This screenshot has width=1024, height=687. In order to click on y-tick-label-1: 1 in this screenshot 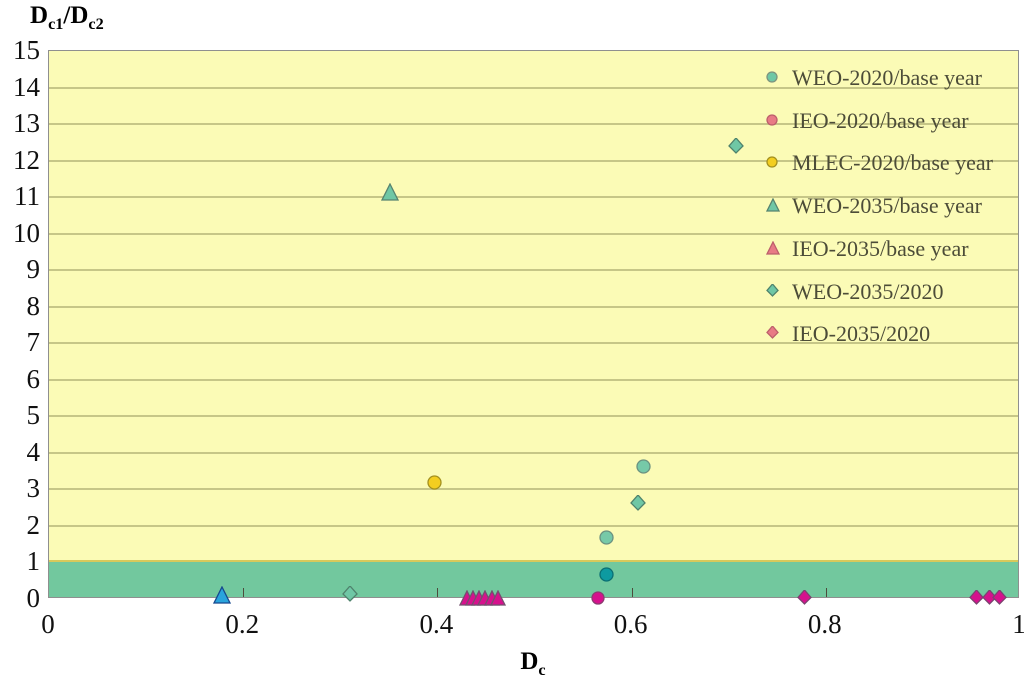, I will do `click(33, 561)`.